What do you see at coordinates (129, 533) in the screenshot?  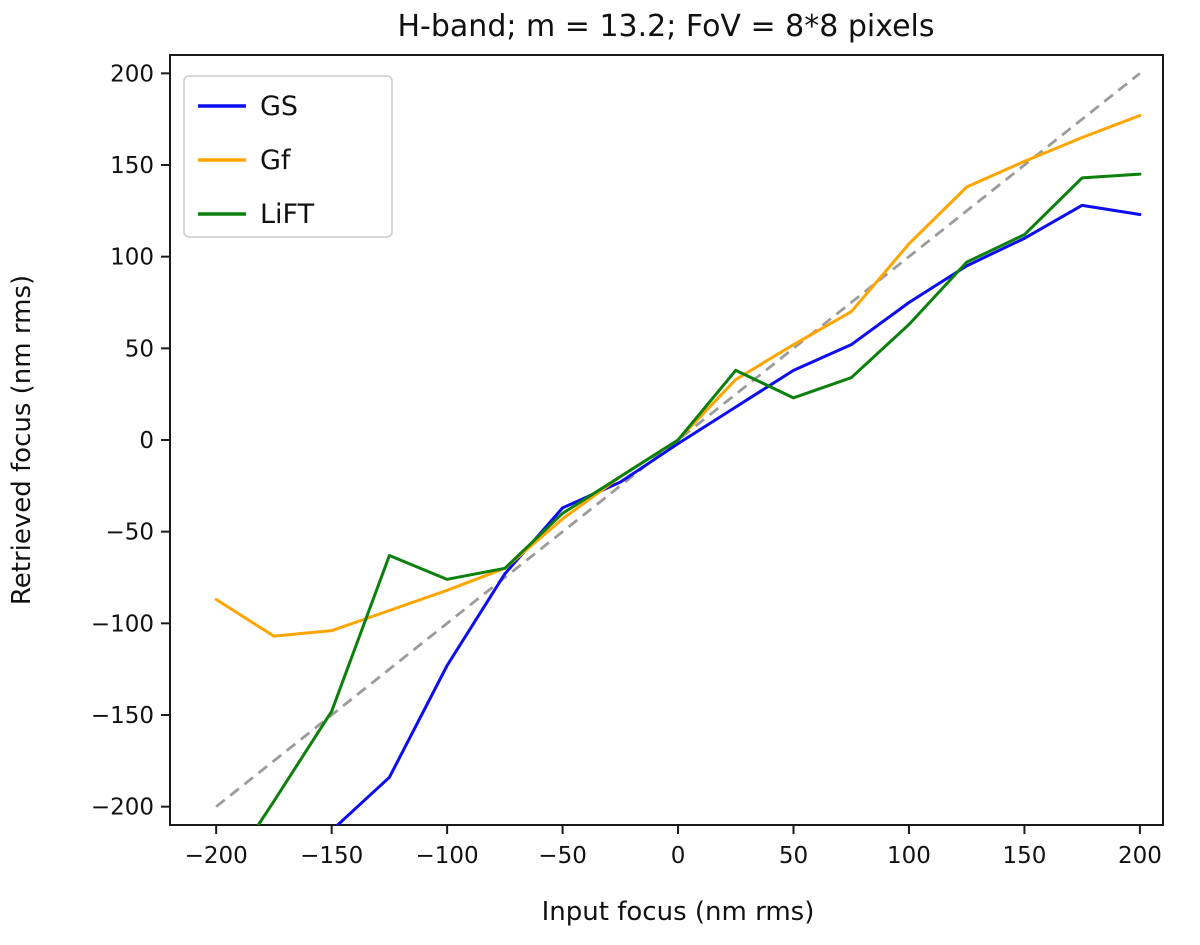 I see `y-tick-label: −50` at bounding box center [129, 533].